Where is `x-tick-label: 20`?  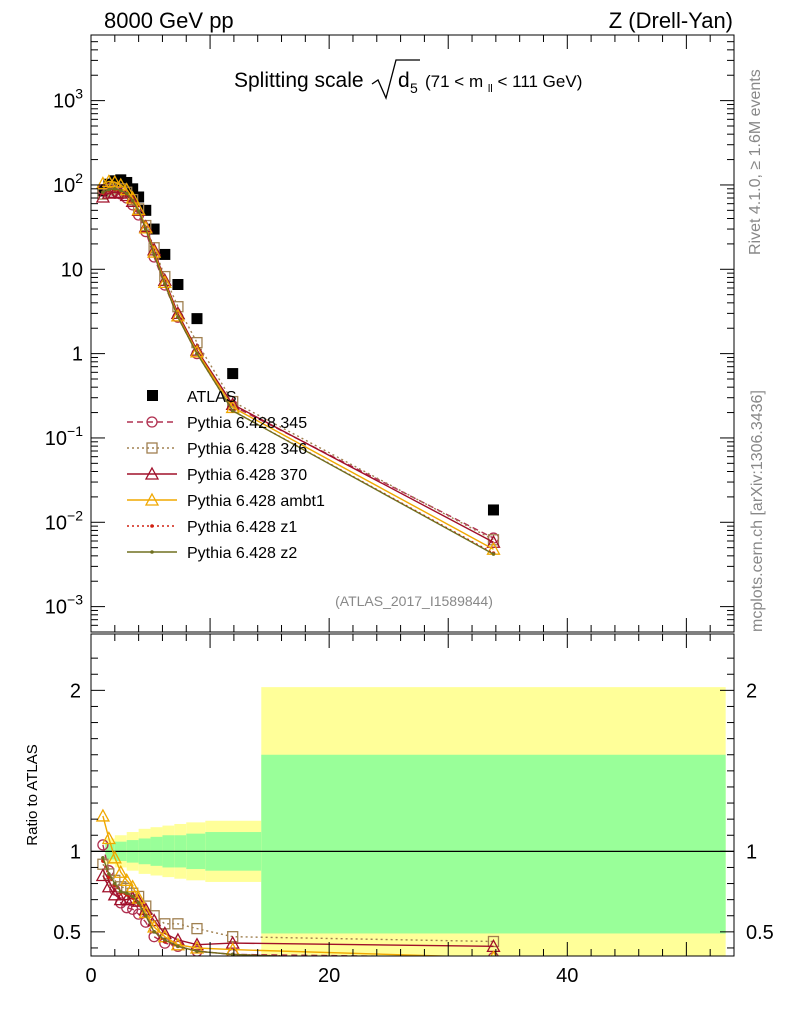 x-tick-label: 20 is located at coordinates (329, 976).